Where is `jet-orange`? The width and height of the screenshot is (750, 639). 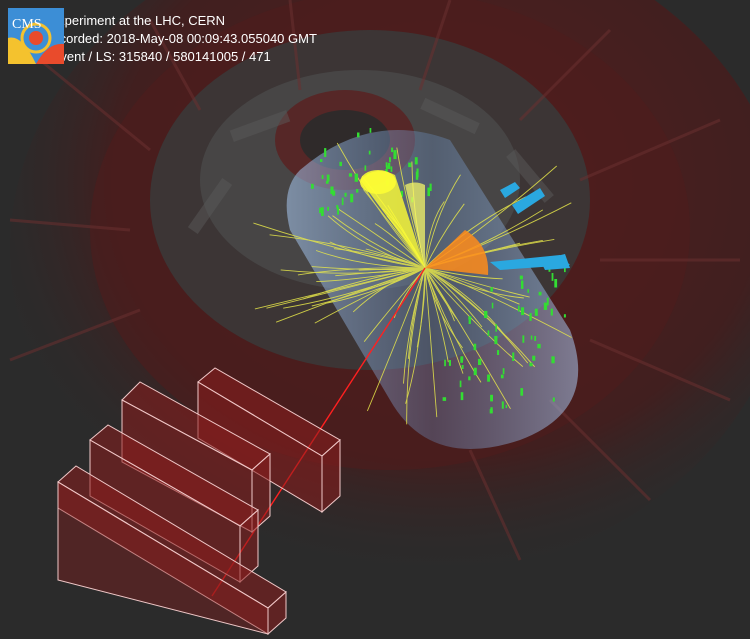
jet-orange is located at coordinates (457, 252).